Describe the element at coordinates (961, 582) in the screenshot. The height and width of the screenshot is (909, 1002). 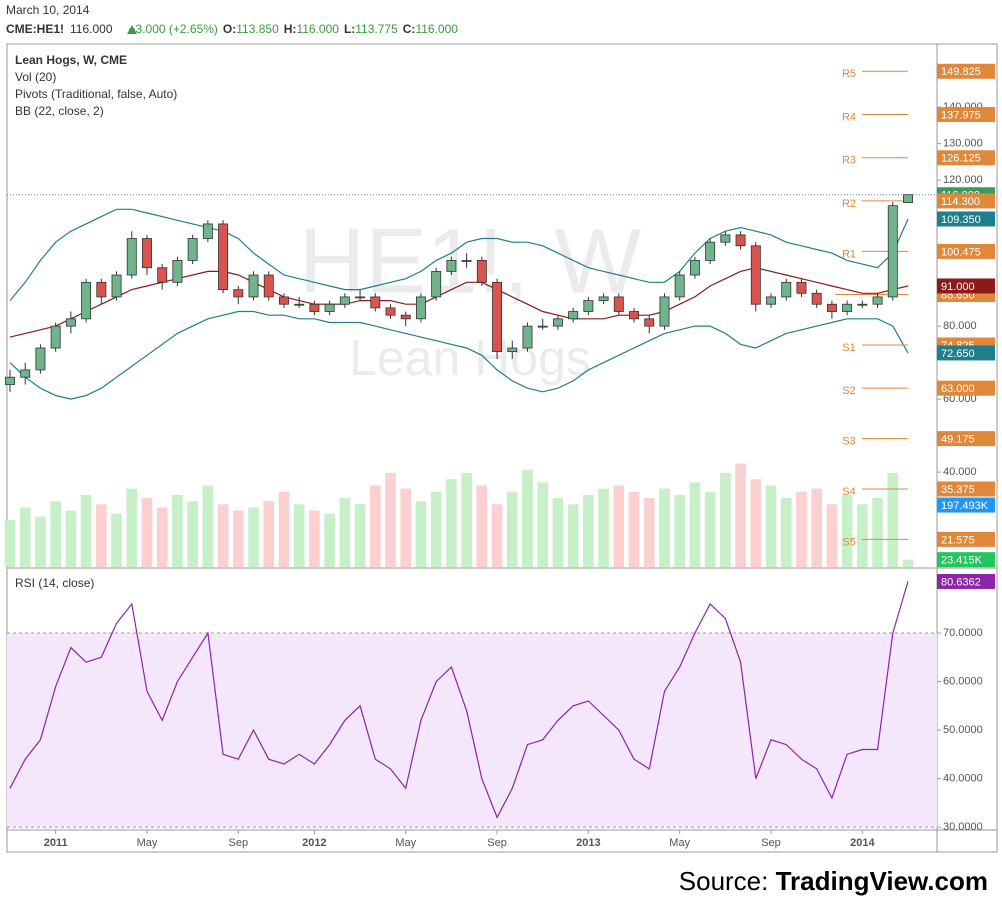
I see `rsi-label: 80.6362` at that location.